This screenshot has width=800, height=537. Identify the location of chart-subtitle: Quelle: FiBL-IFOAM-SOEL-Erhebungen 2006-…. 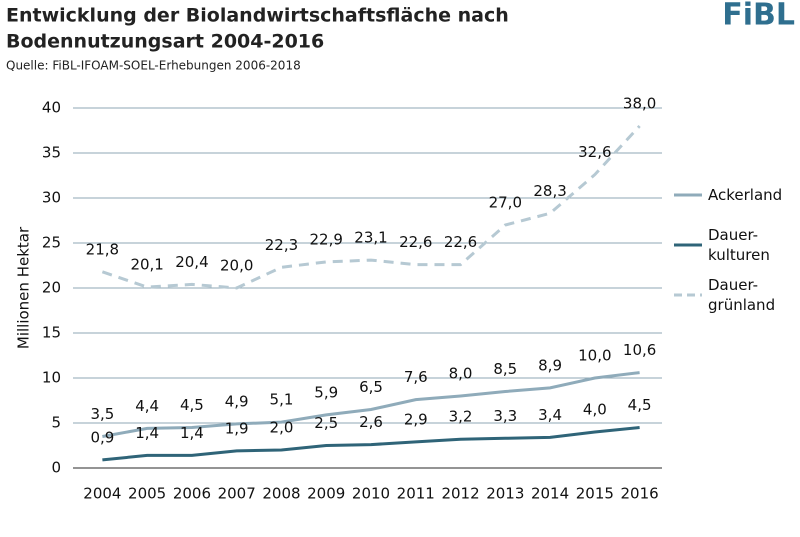
(153, 66).